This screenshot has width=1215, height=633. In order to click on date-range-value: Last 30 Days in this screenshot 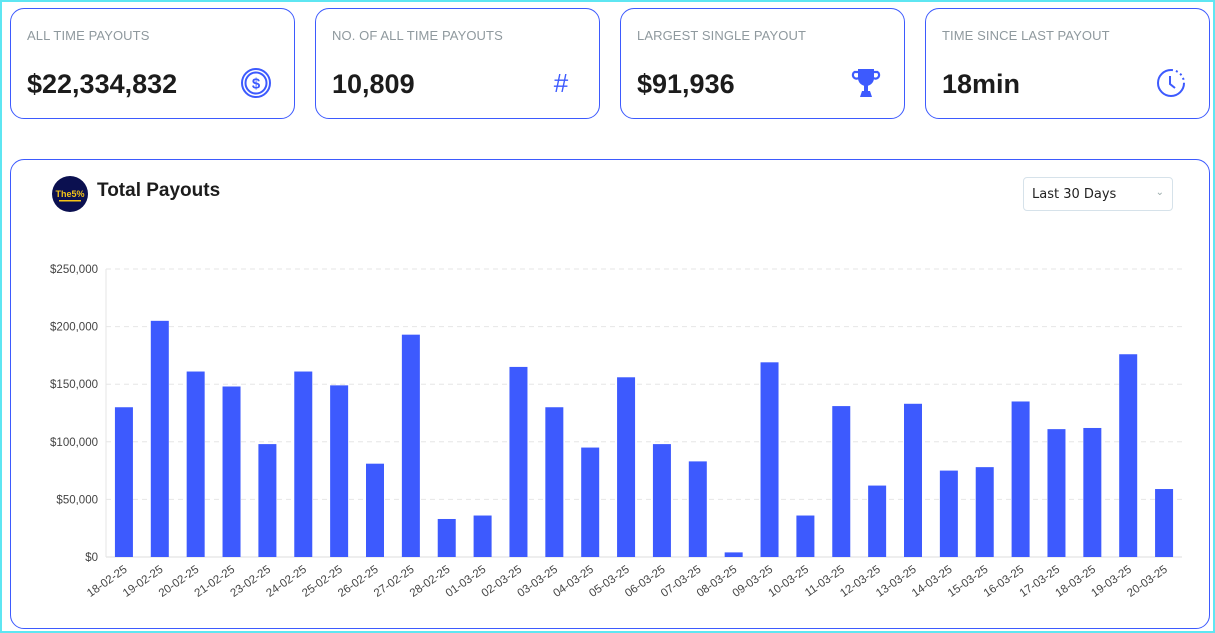, I will do `click(1074, 194)`.